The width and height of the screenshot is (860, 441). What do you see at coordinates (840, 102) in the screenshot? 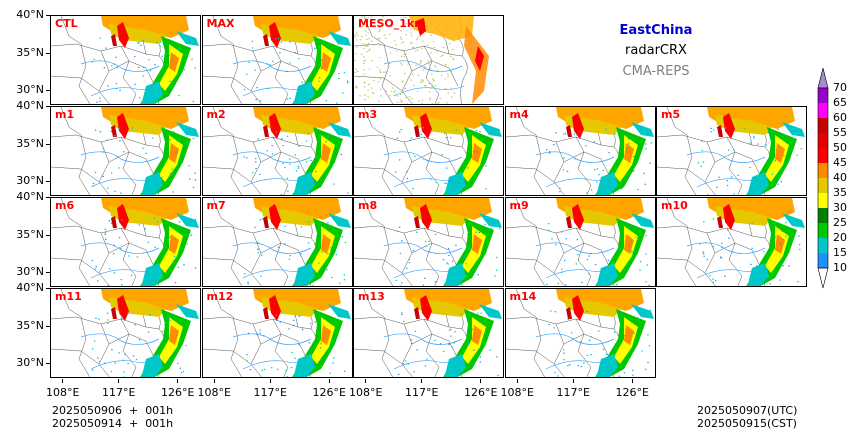
I see `colorbar-tick-label: 65` at bounding box center [840, 102].